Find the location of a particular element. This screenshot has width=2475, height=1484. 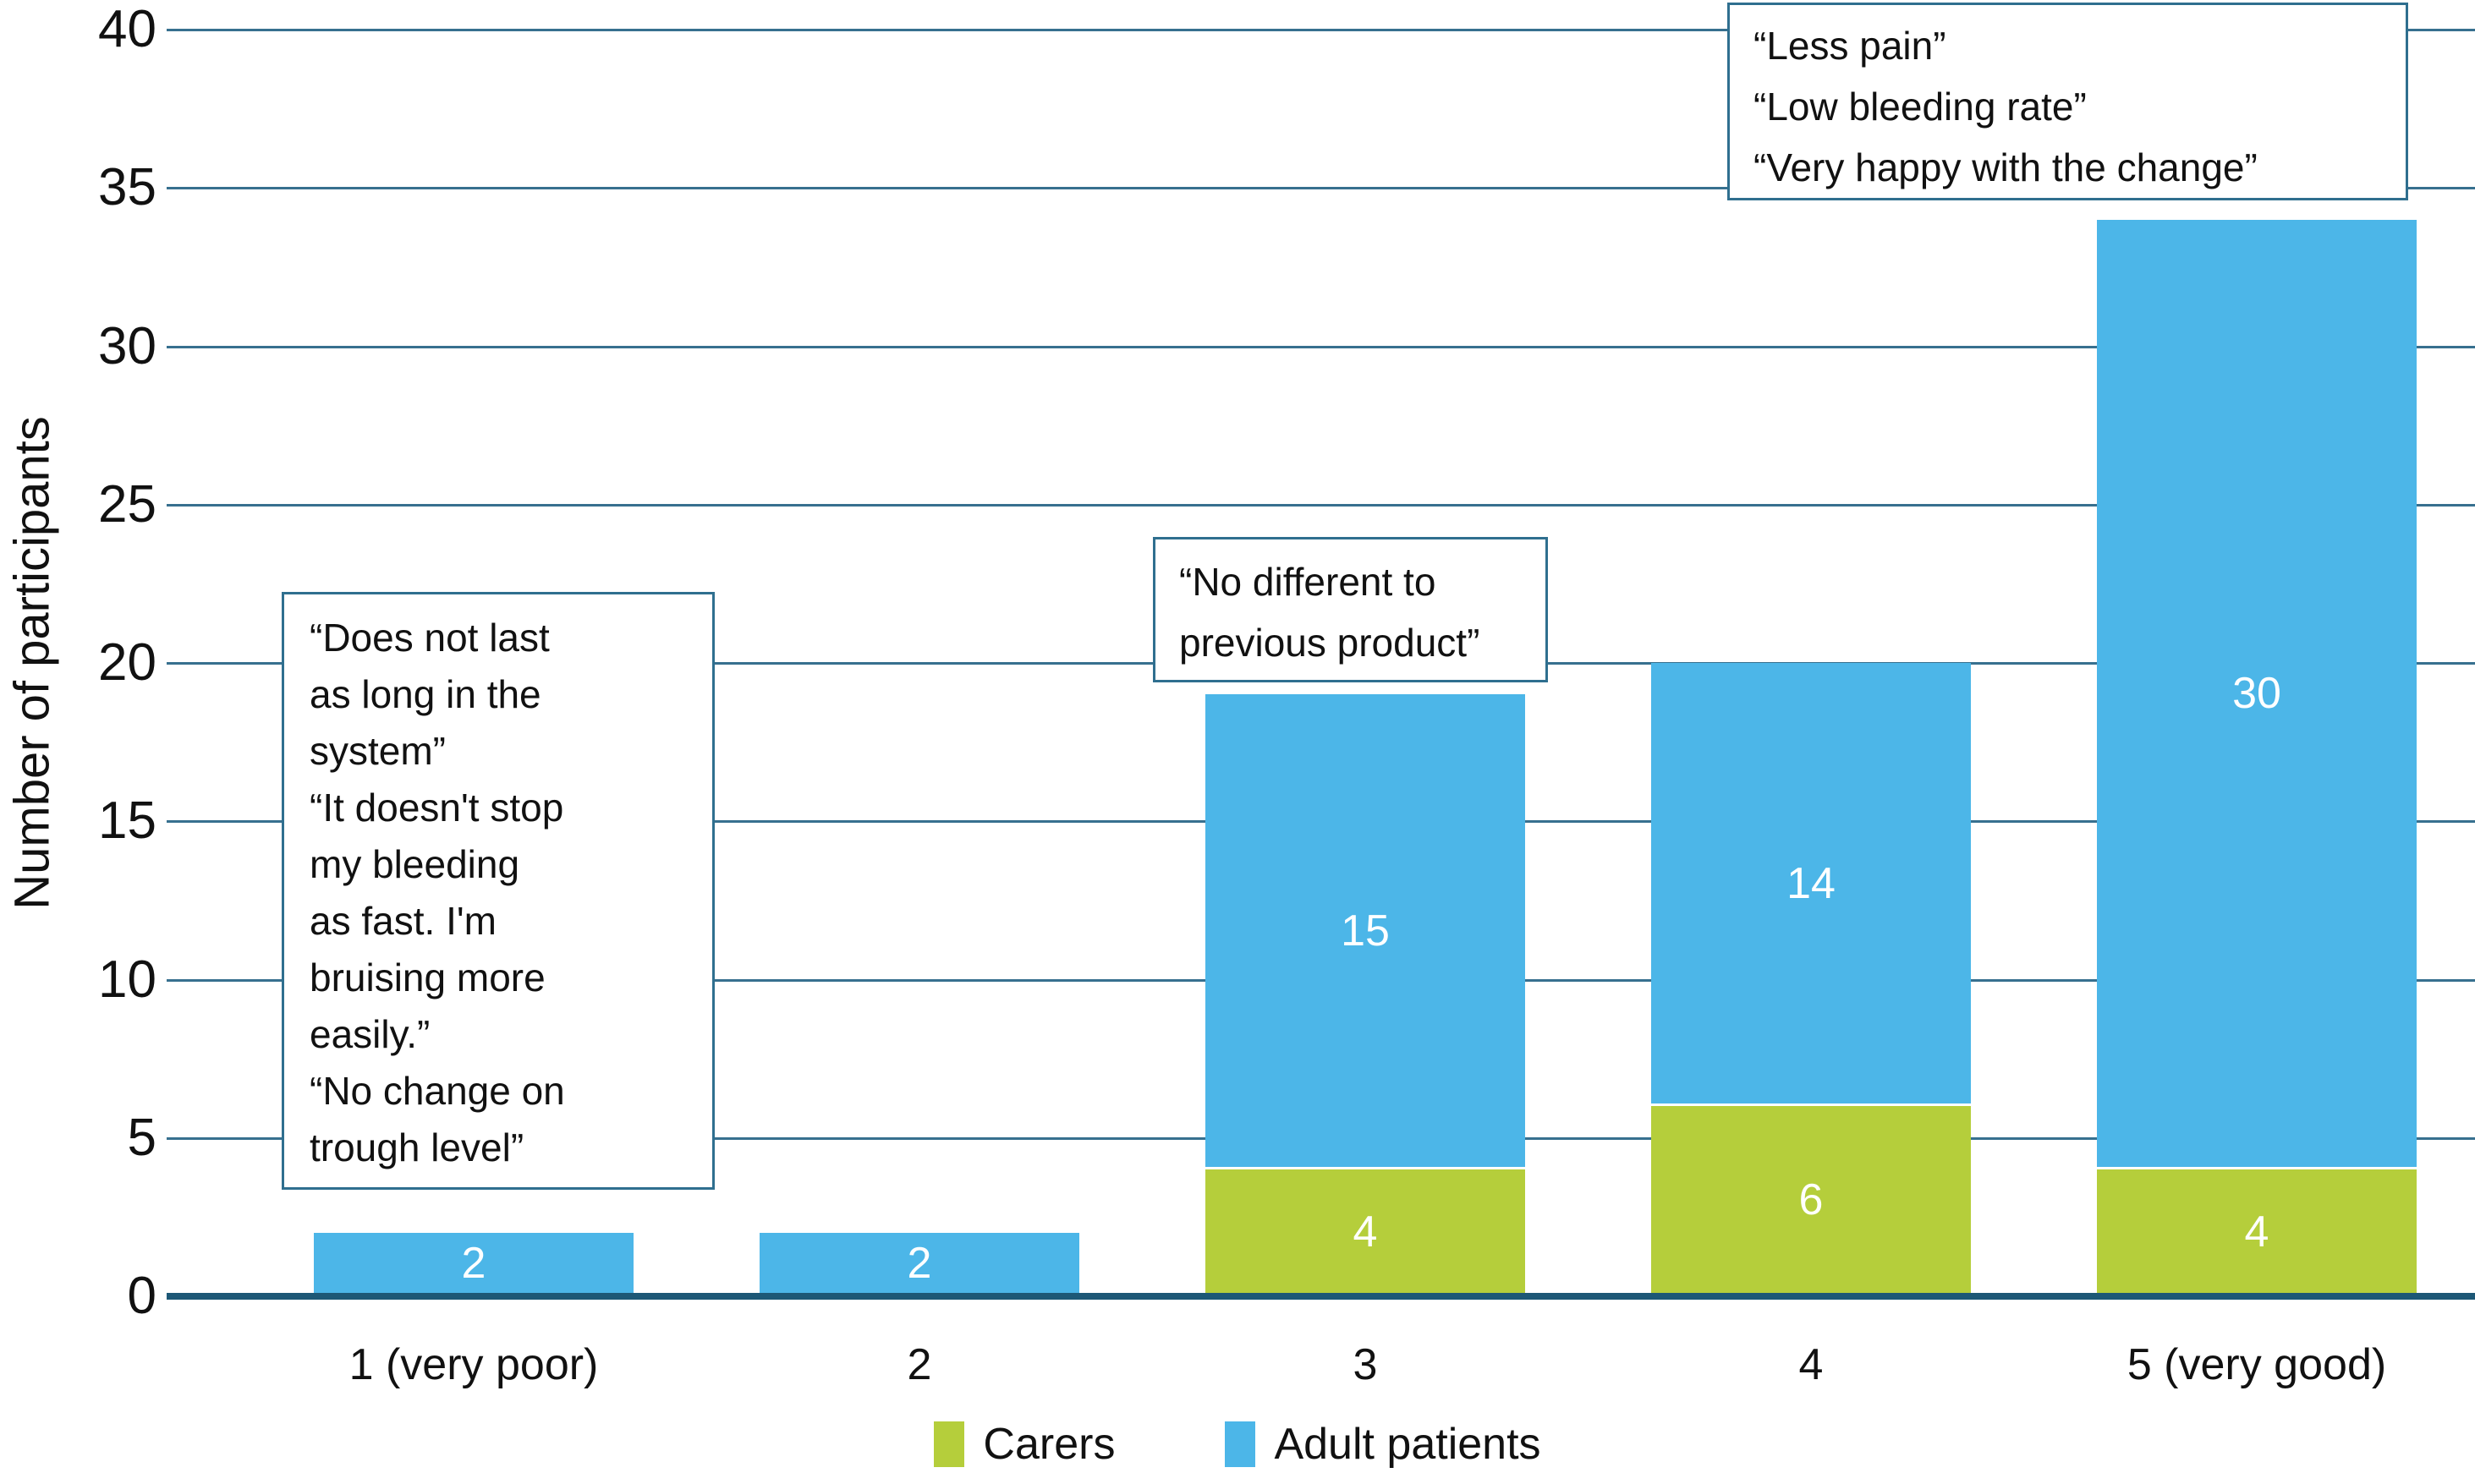

annotation-line: trough level” is located at coordinates (417, 1147).